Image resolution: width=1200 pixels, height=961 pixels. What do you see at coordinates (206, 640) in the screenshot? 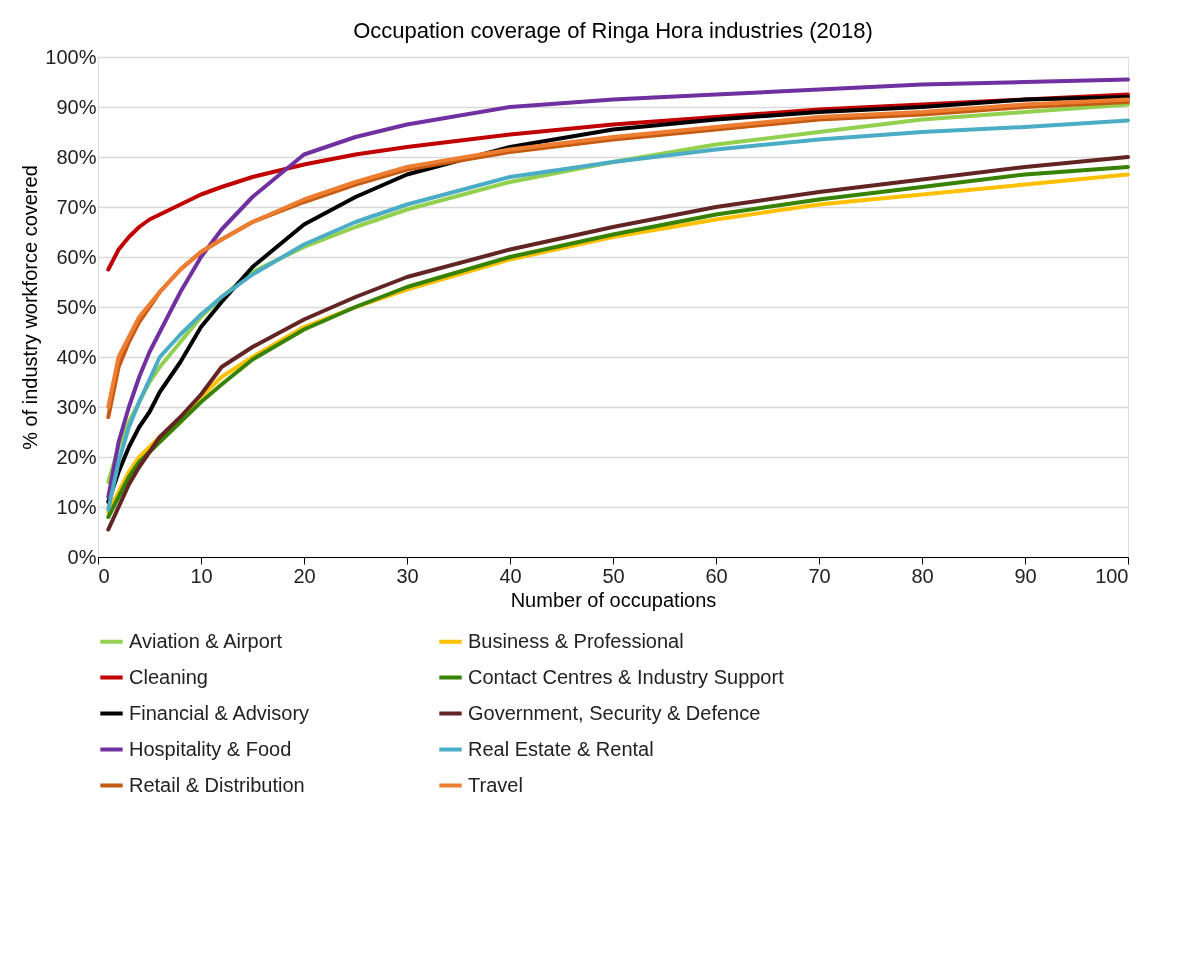
I see `legend-label: Aviation & Airport` at bounding box center [206, 640].